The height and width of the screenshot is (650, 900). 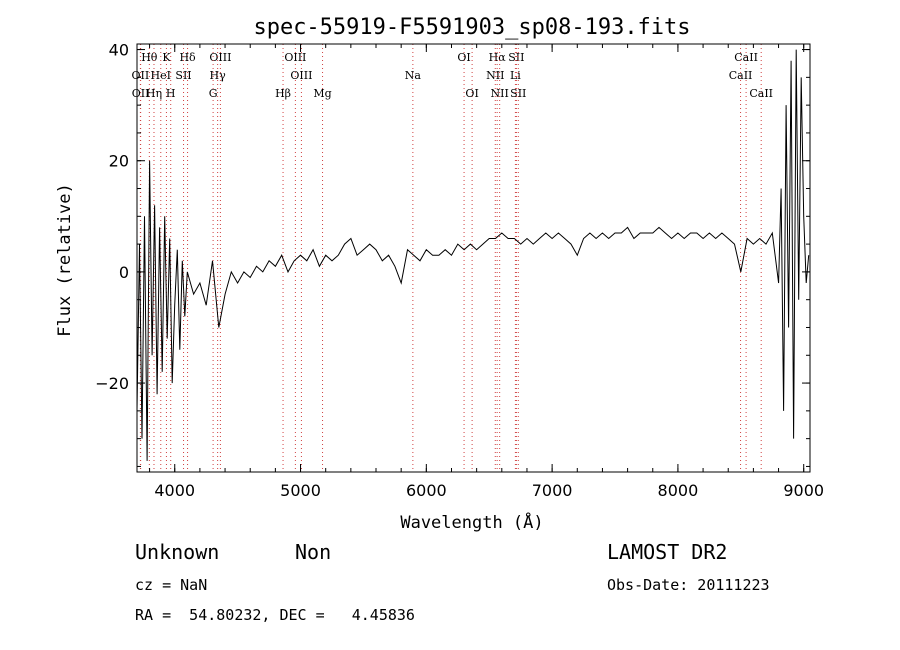 What do you see at coordinates (426, 490) in the screenshot?
I see `x-tick-label: 6000` at bounding box center [426, 490].